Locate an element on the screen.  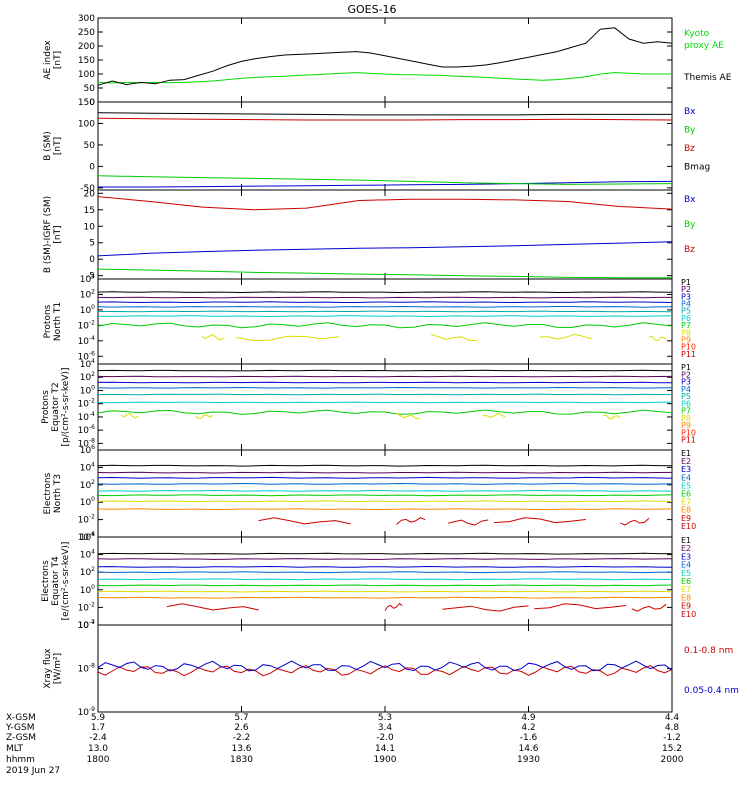
channel-line-e4 is located at coordinates (385, 483).